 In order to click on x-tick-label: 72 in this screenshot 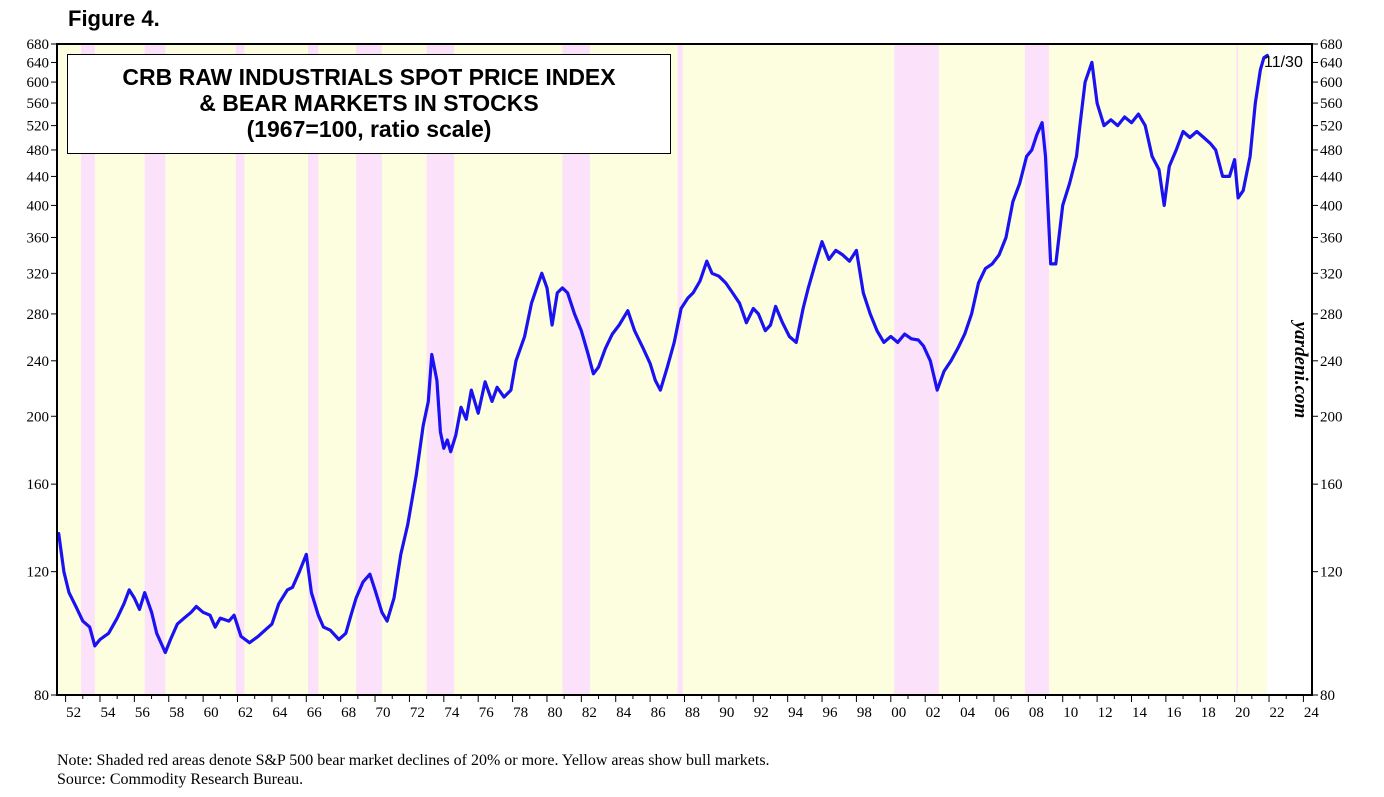, I will do `click(417, 713)`.